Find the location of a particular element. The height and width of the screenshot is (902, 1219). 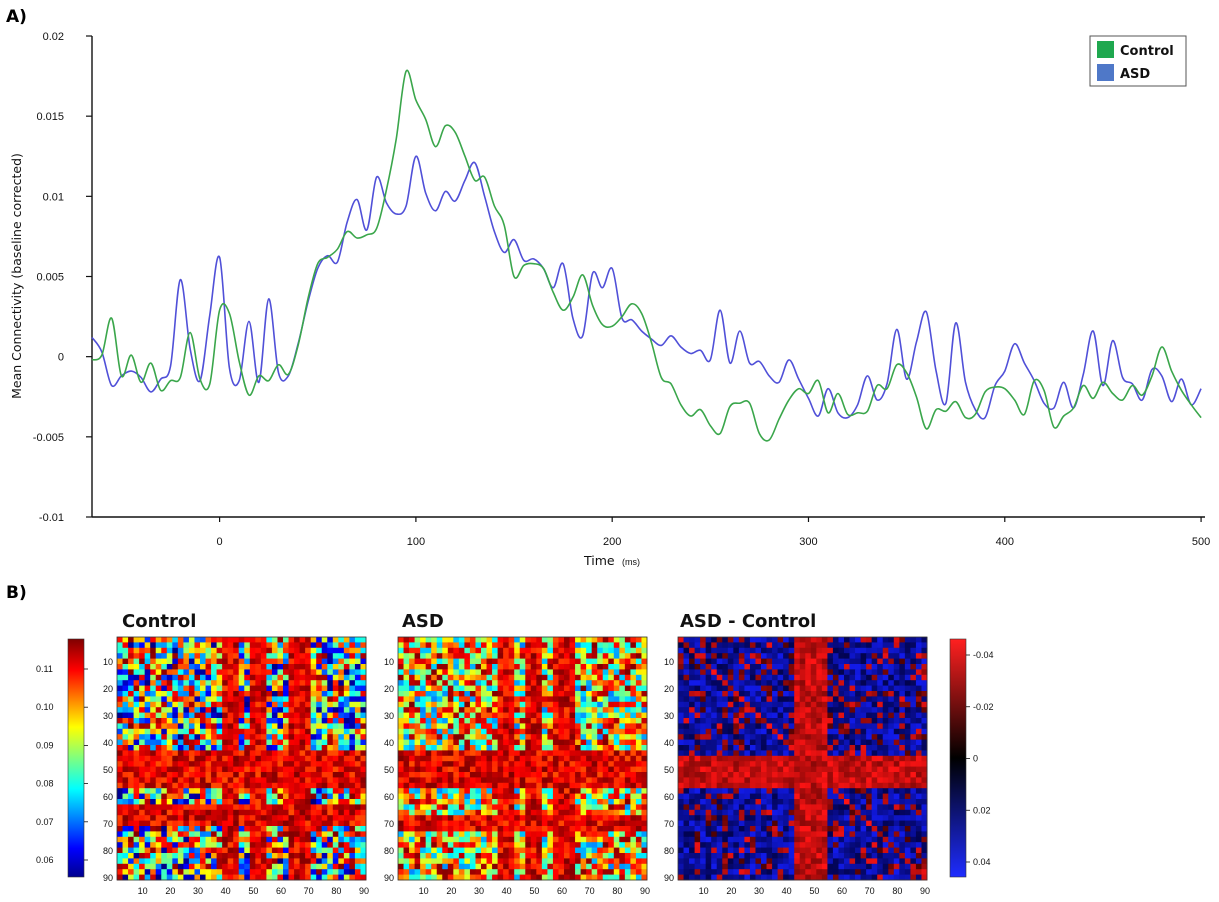

matrix-title-control: Control is located at coordinates (159, 621).